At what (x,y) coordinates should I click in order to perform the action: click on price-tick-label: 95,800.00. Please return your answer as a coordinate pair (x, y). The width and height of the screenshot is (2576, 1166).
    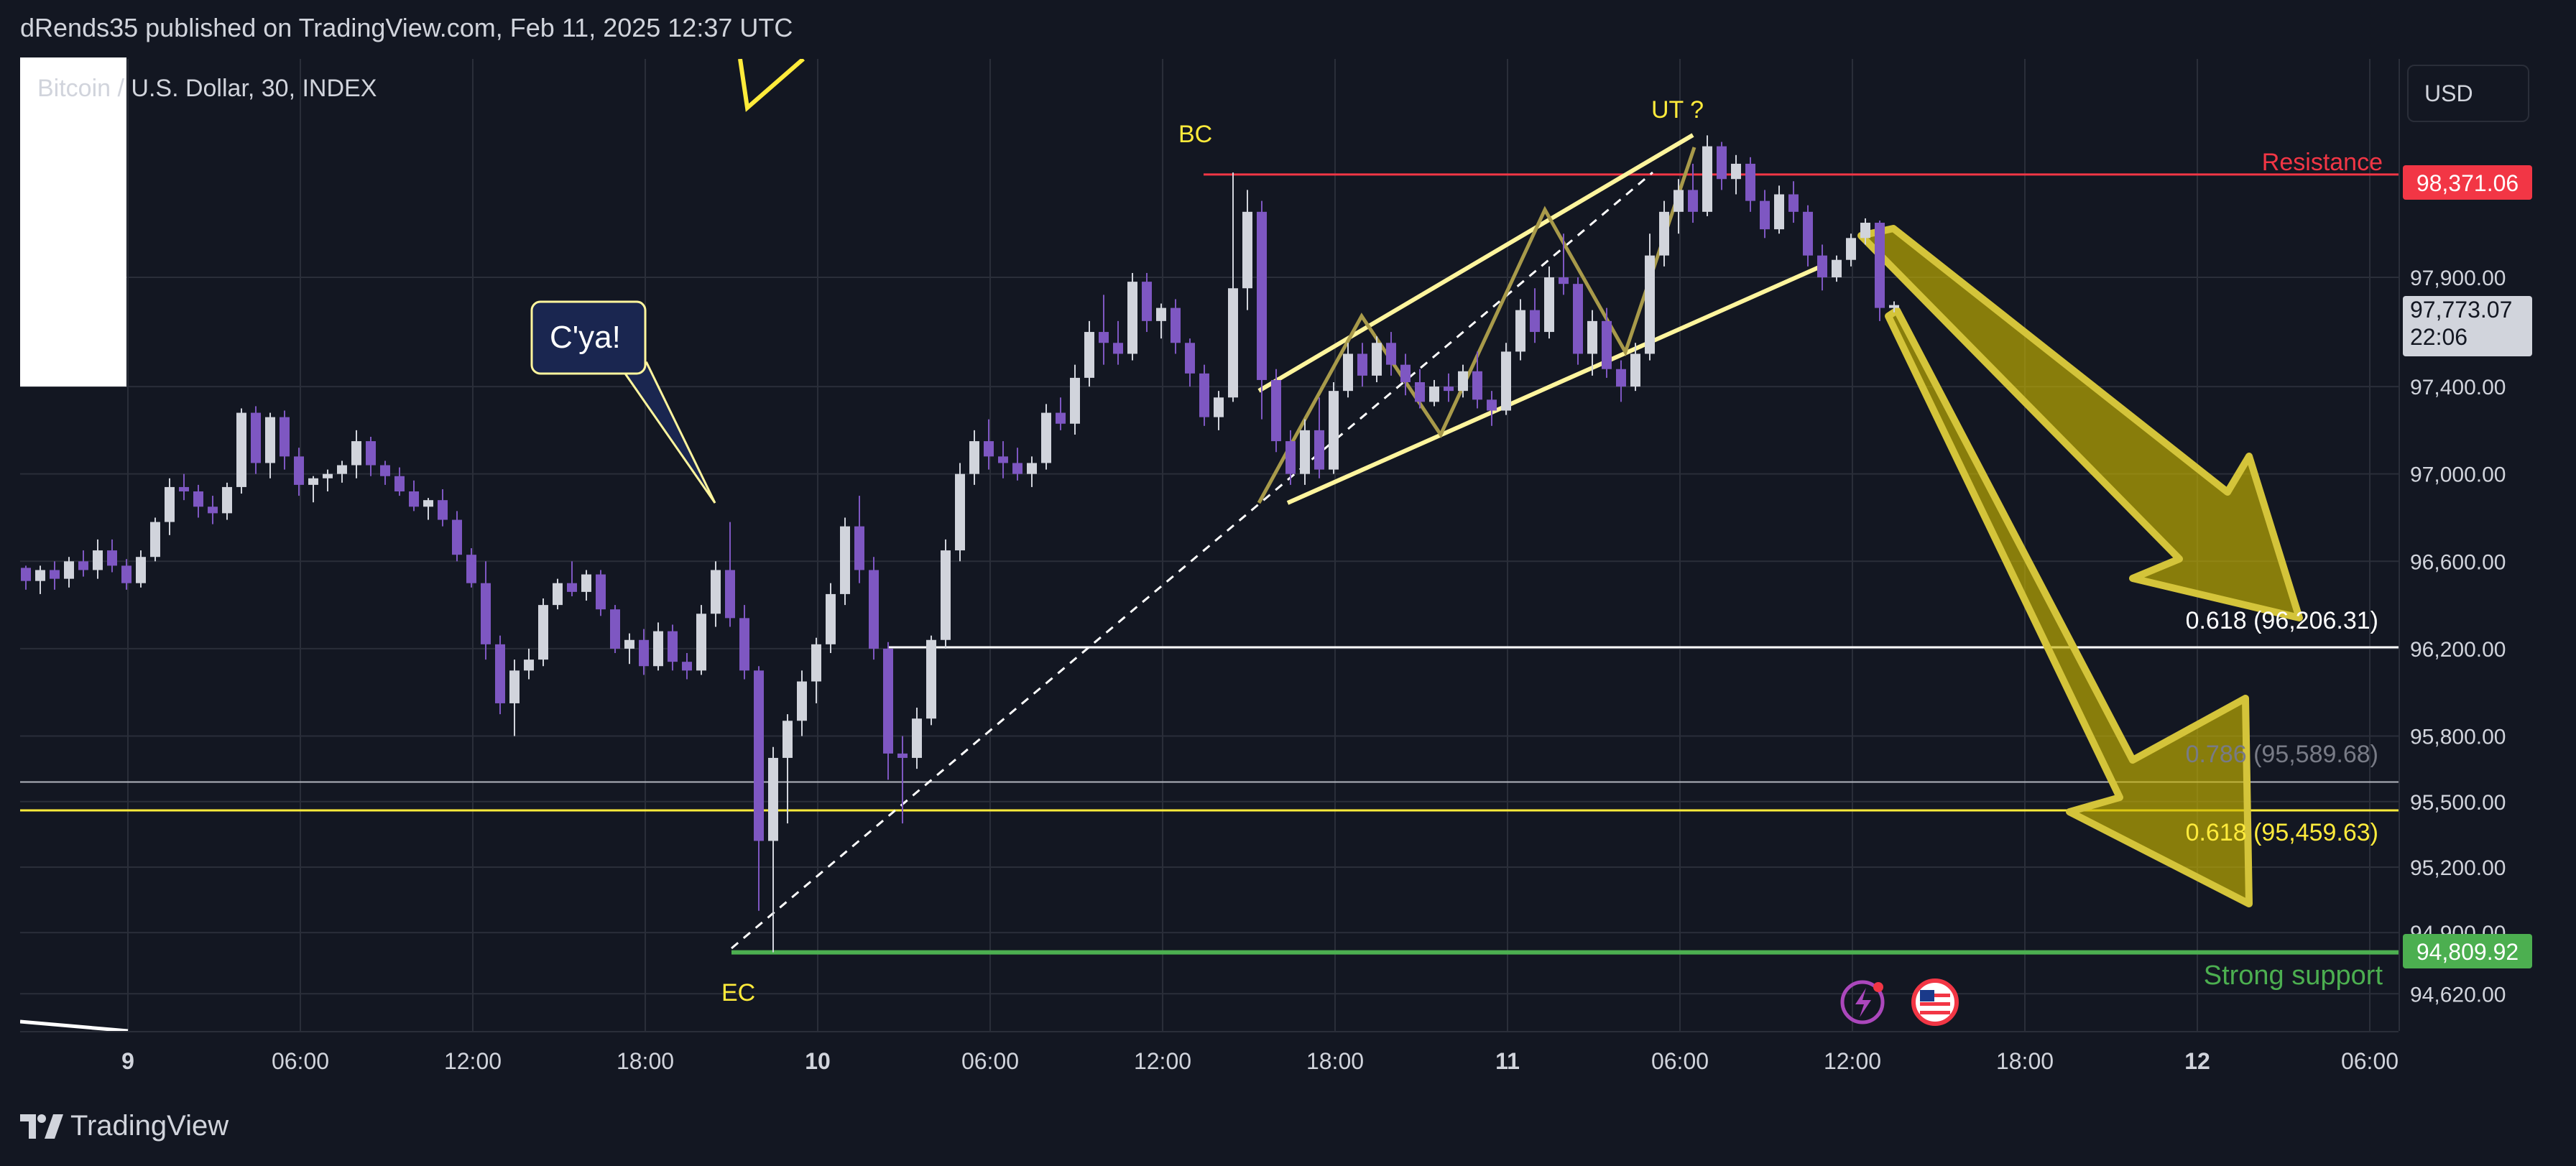
    Looking at the image, I should click on (2458, 737).